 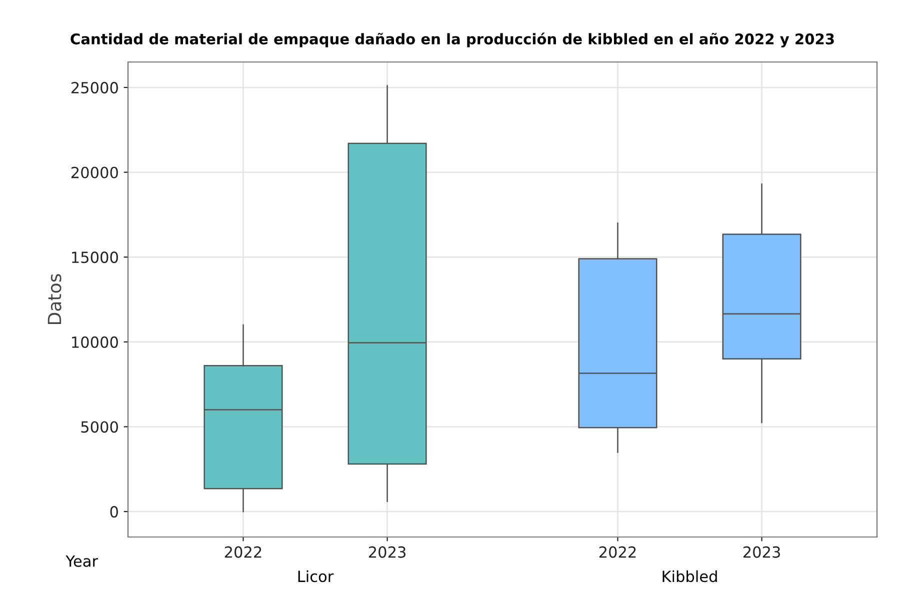 I want to click on text: Licor, so click(x=316, y=576).